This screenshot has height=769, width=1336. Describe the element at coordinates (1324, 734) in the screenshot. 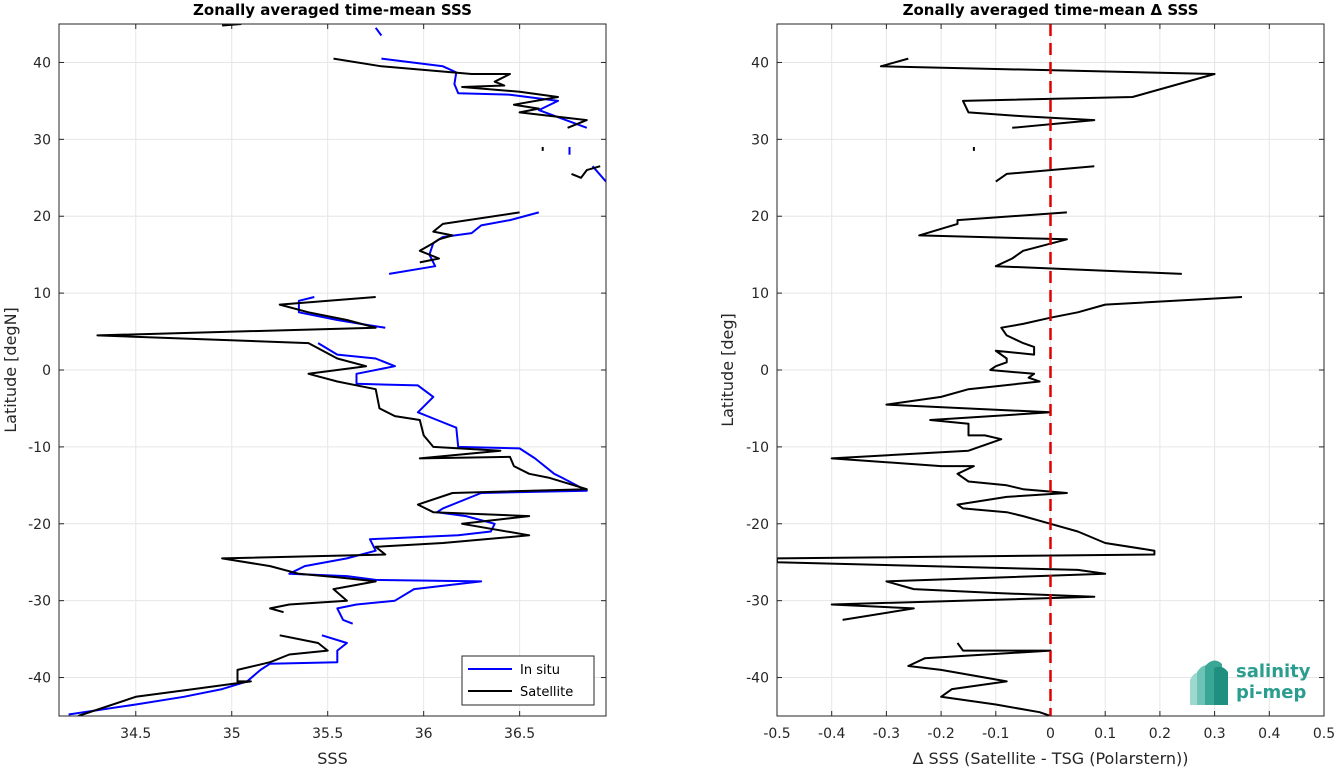

I see `x-tick-label: 0.5` at that location.